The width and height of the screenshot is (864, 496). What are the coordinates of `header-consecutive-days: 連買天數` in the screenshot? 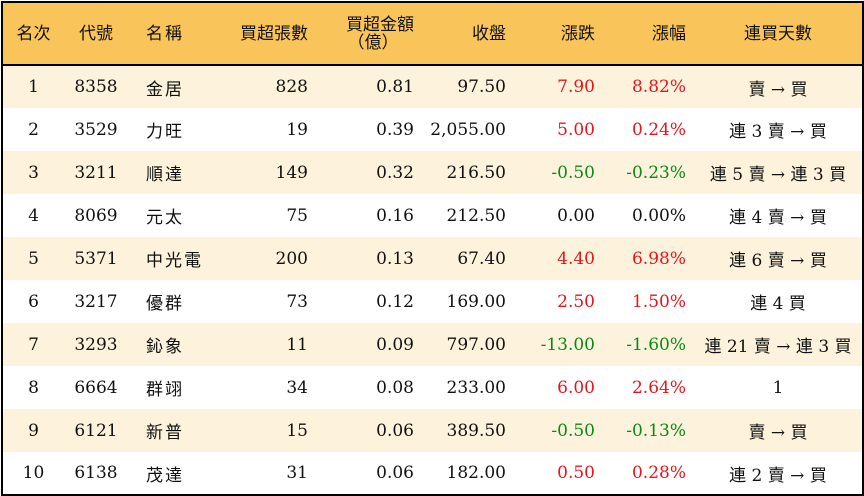 It's located at (778, 34).